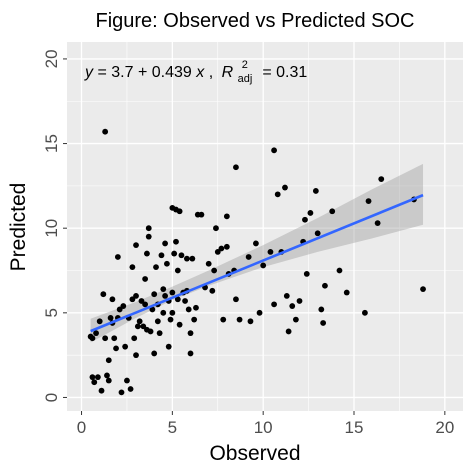 The width and height of the screenshot is (474, 474). Describe the element at coordinates (115, 72) in the screenshot. I see `eq-intercept: = 3.7` at that location.